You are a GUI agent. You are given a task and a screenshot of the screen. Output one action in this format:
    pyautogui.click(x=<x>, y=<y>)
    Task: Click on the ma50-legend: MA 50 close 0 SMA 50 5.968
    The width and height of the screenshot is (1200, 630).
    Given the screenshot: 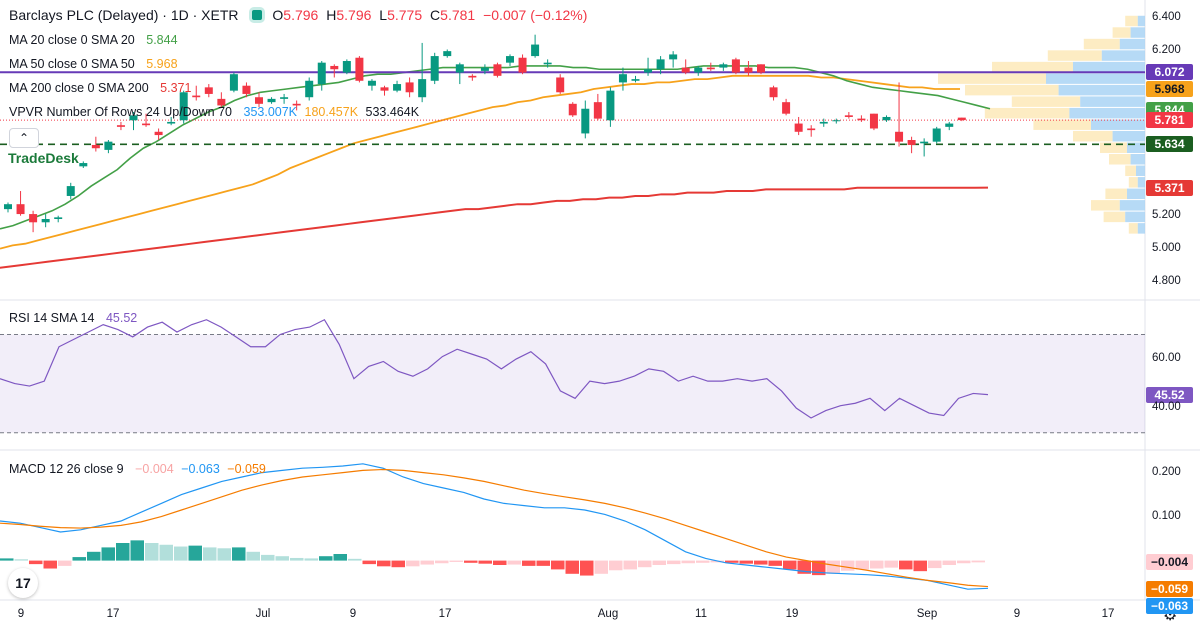 What is the action you would take?
    pyautogui.click(x=95, y=64)
    